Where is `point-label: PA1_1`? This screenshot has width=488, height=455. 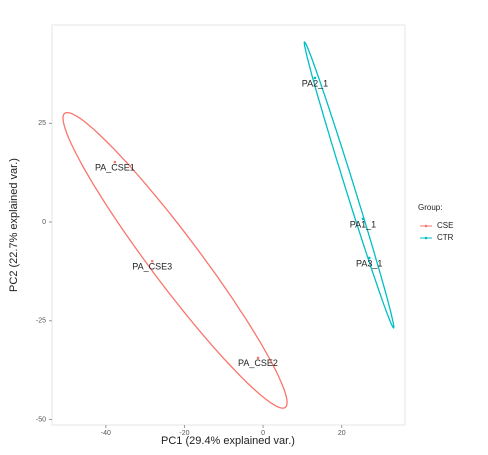 point-label: PA1_1 is located at coordinates (363, 224).